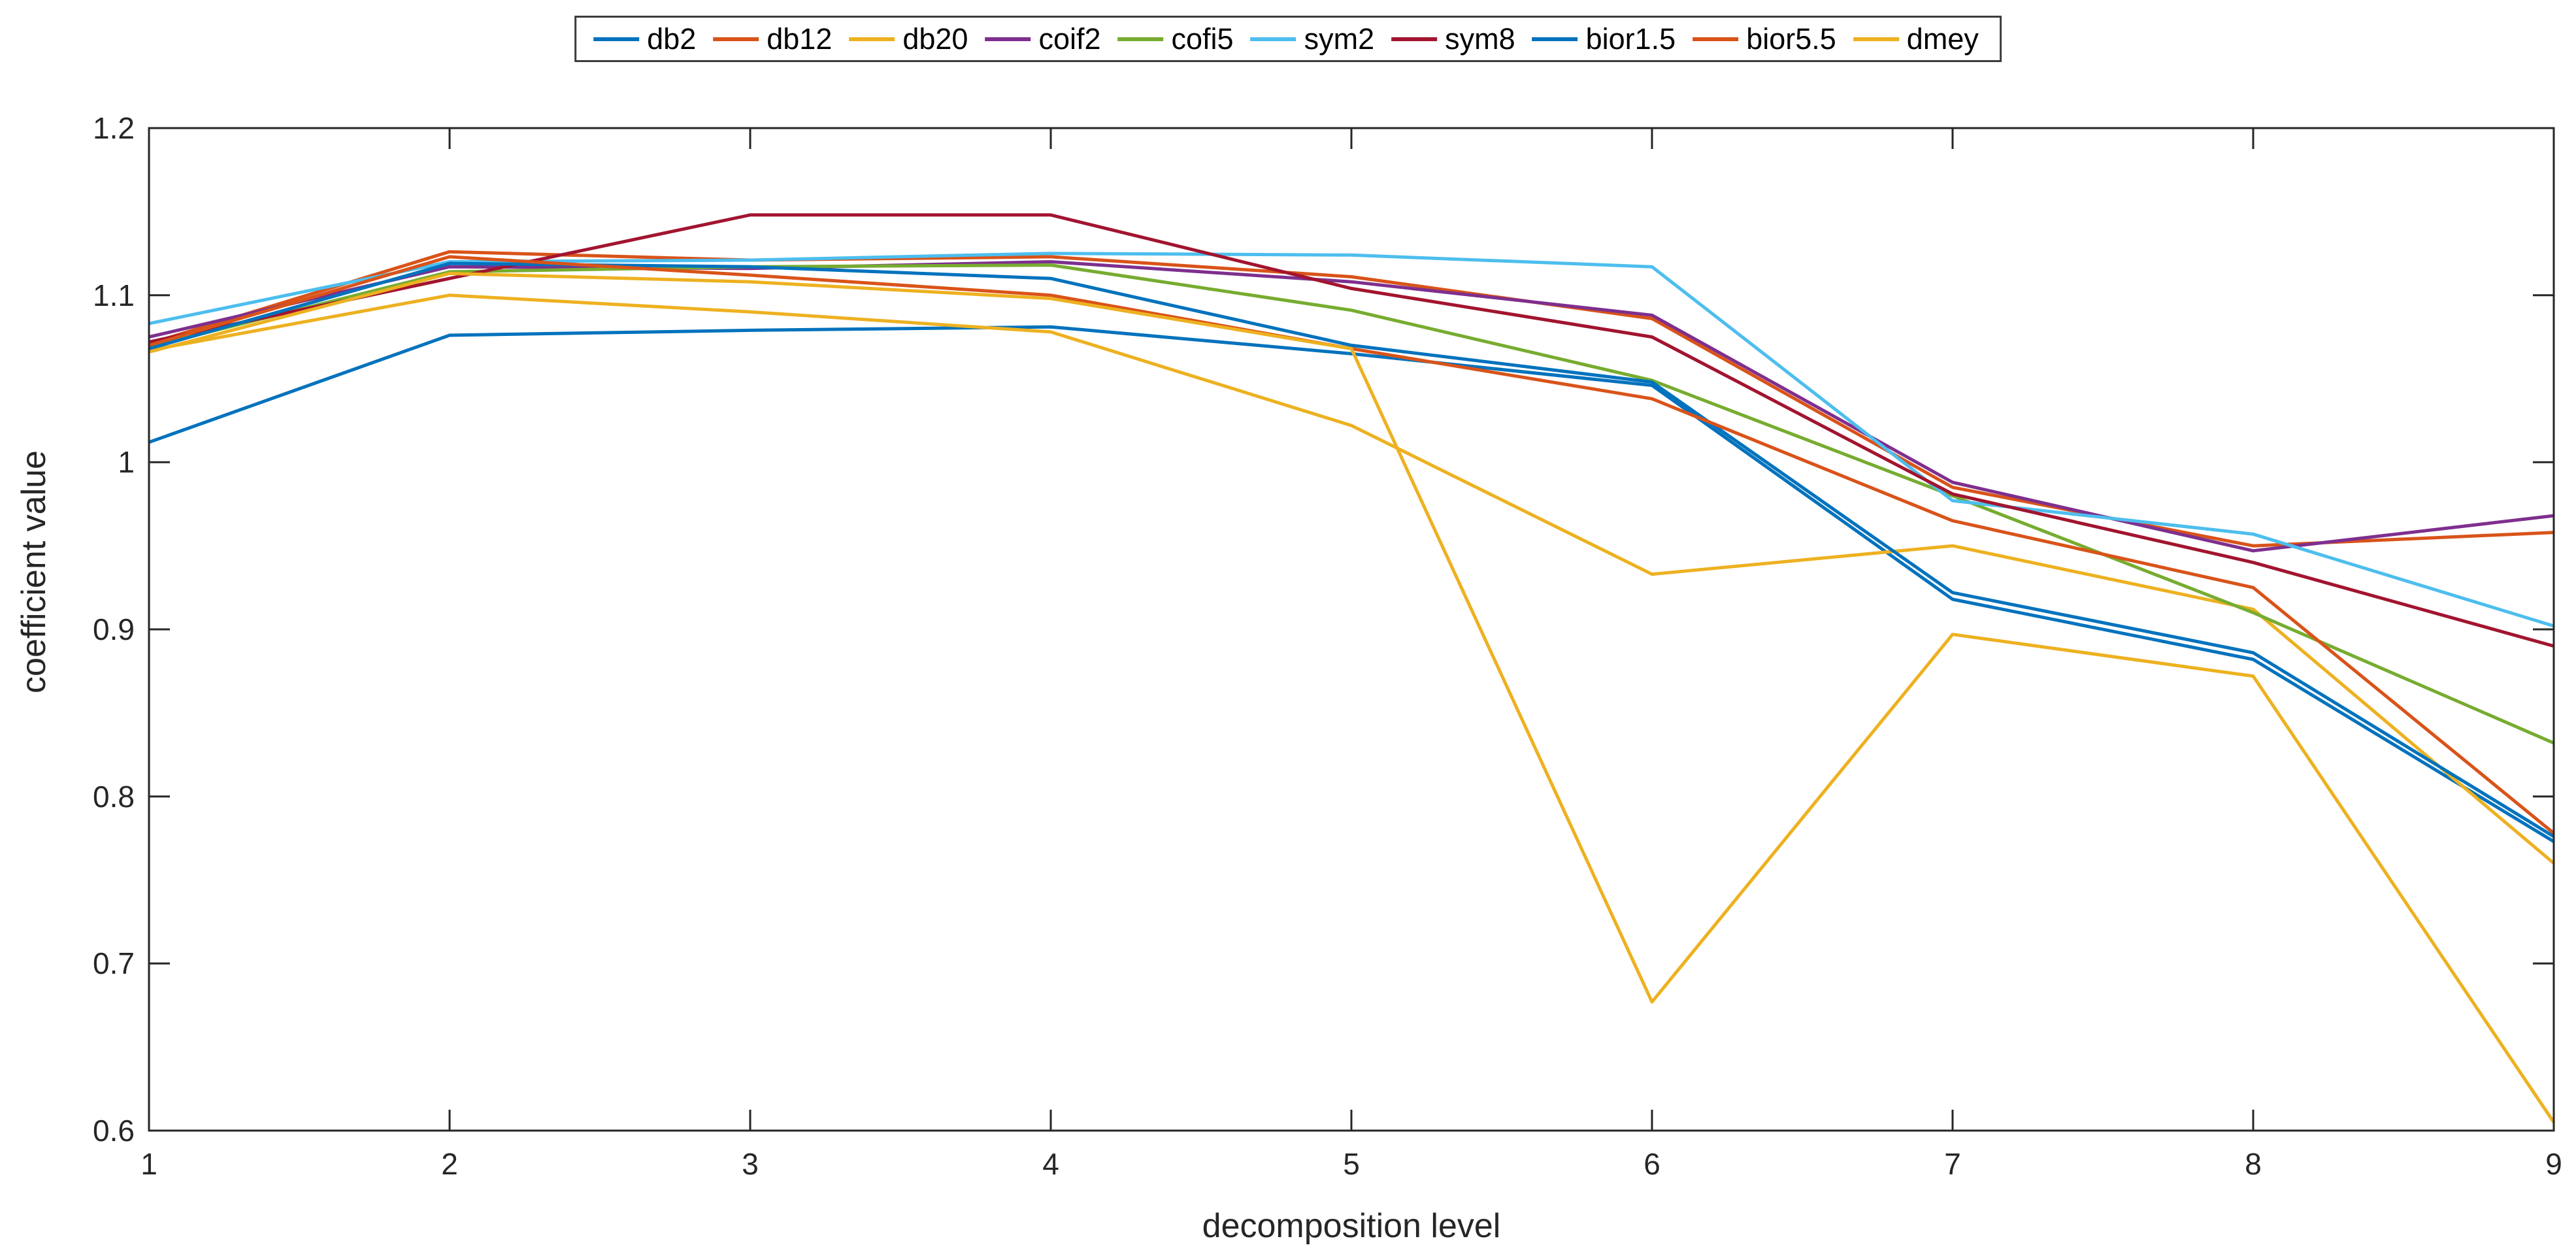 This screenshot has height=1260, width=2576. I want to click on y-axis-title: coefficient value, so click(34, 571).